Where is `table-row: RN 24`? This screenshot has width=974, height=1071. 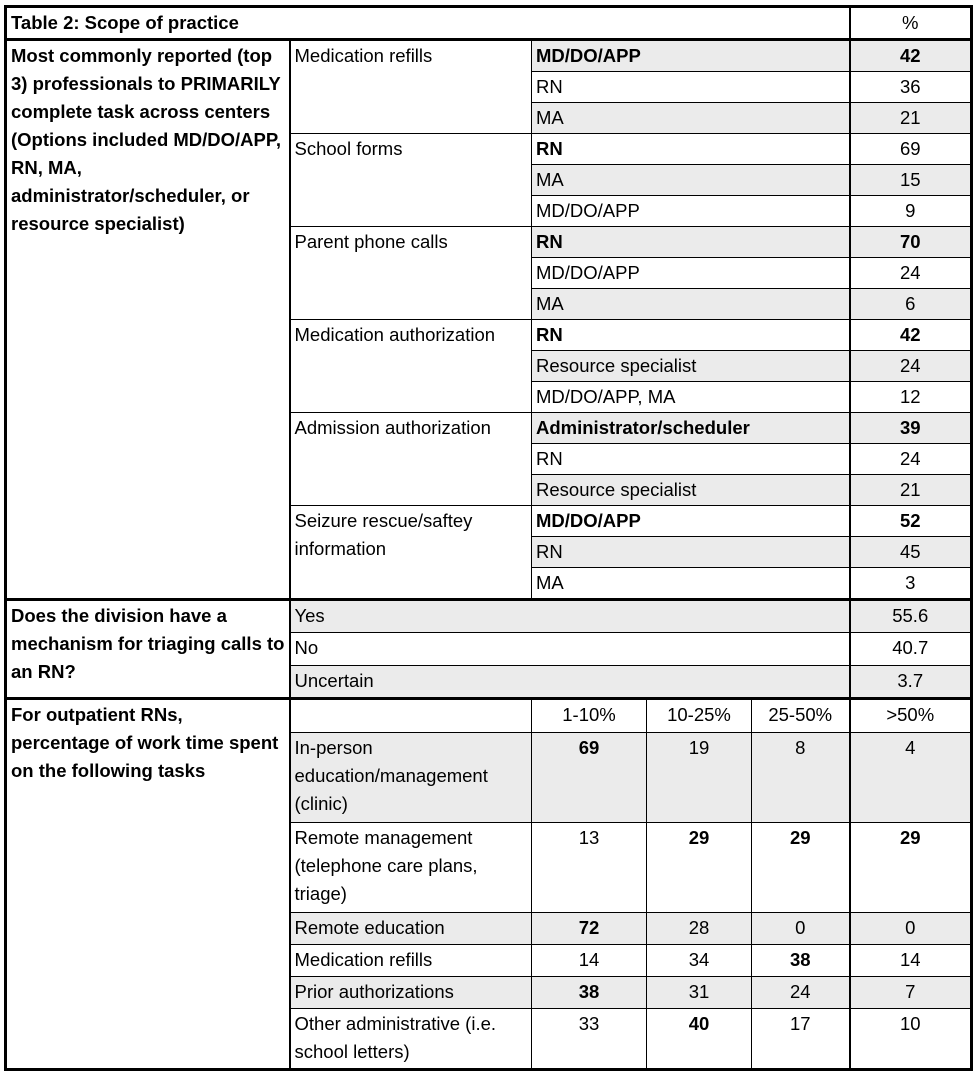
table-row: RN 24 is located at coordinates (489, 459).